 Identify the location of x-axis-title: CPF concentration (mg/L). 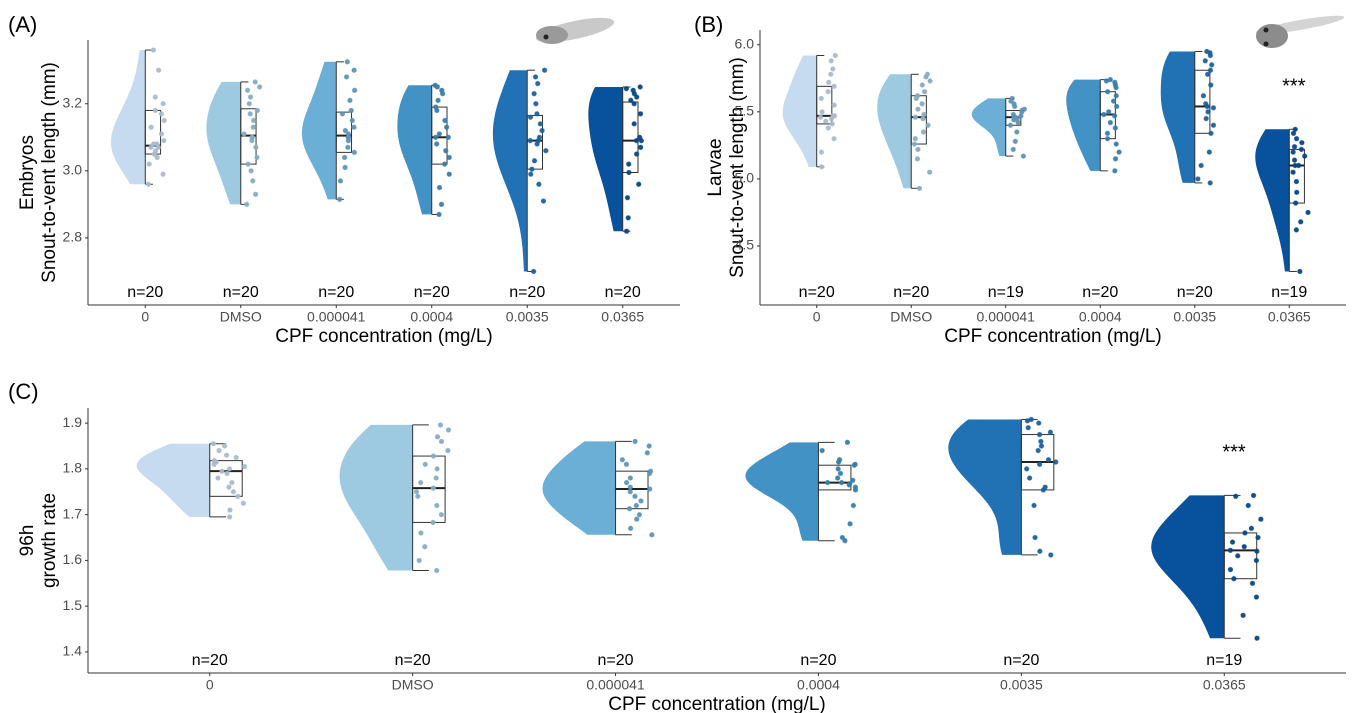
(717, 703).